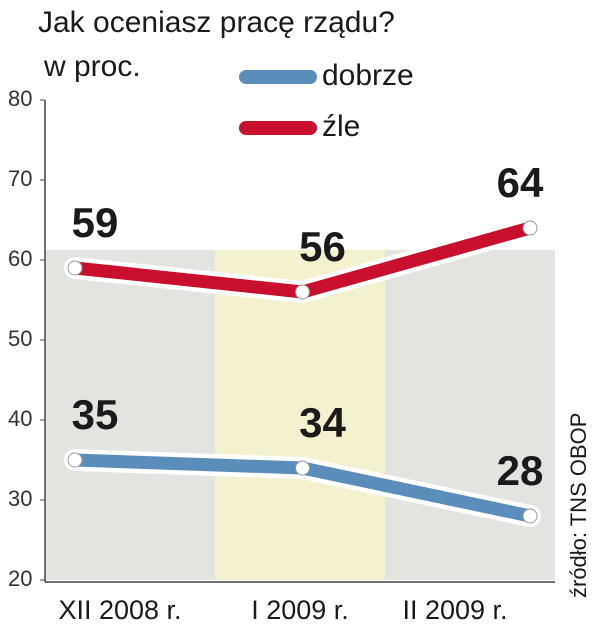 The width and height of the screenshot is (596, 640). Describe the element at coordinates (368, 75) in the screenshot. I see `legend-label: dobrze` at that location.